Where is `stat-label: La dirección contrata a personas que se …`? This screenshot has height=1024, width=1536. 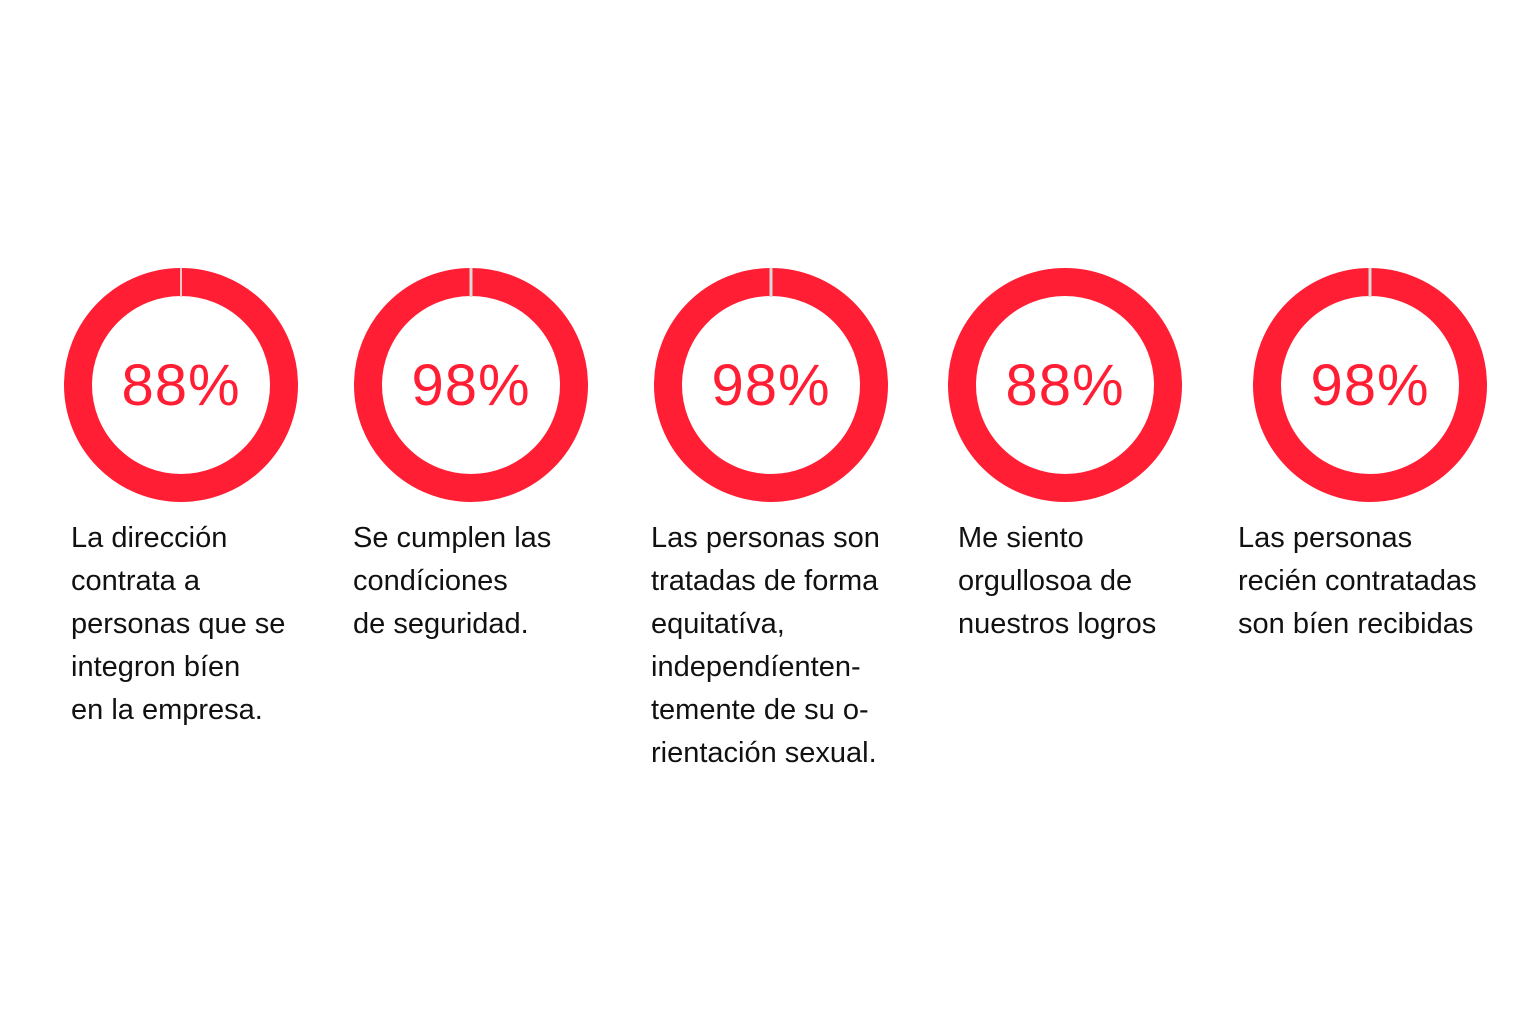
stat-label: La dirección contrata a personas que se … is located at coordinates (178, 624).